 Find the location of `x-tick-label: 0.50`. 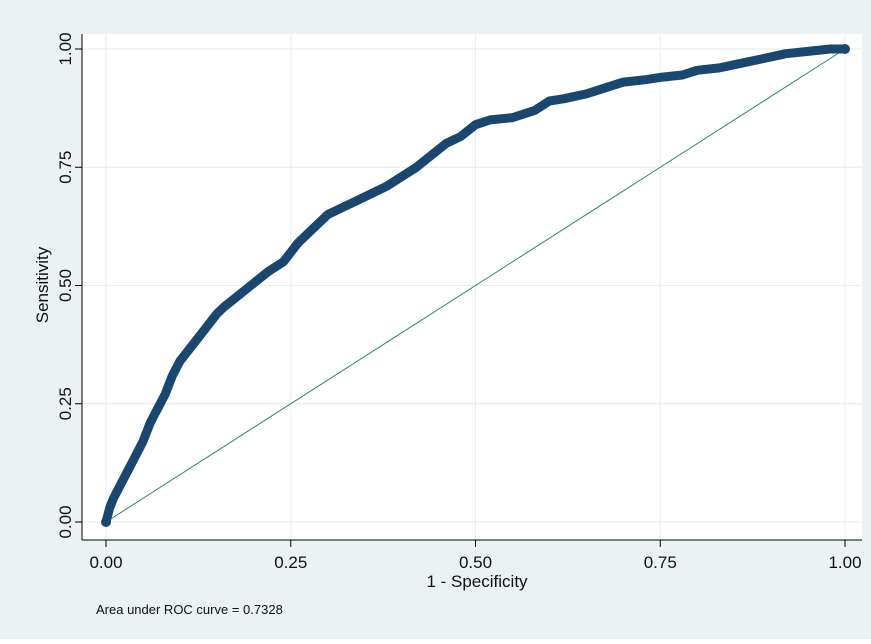

x-tick-label: 0.50 is located at coordinates (475, 562).